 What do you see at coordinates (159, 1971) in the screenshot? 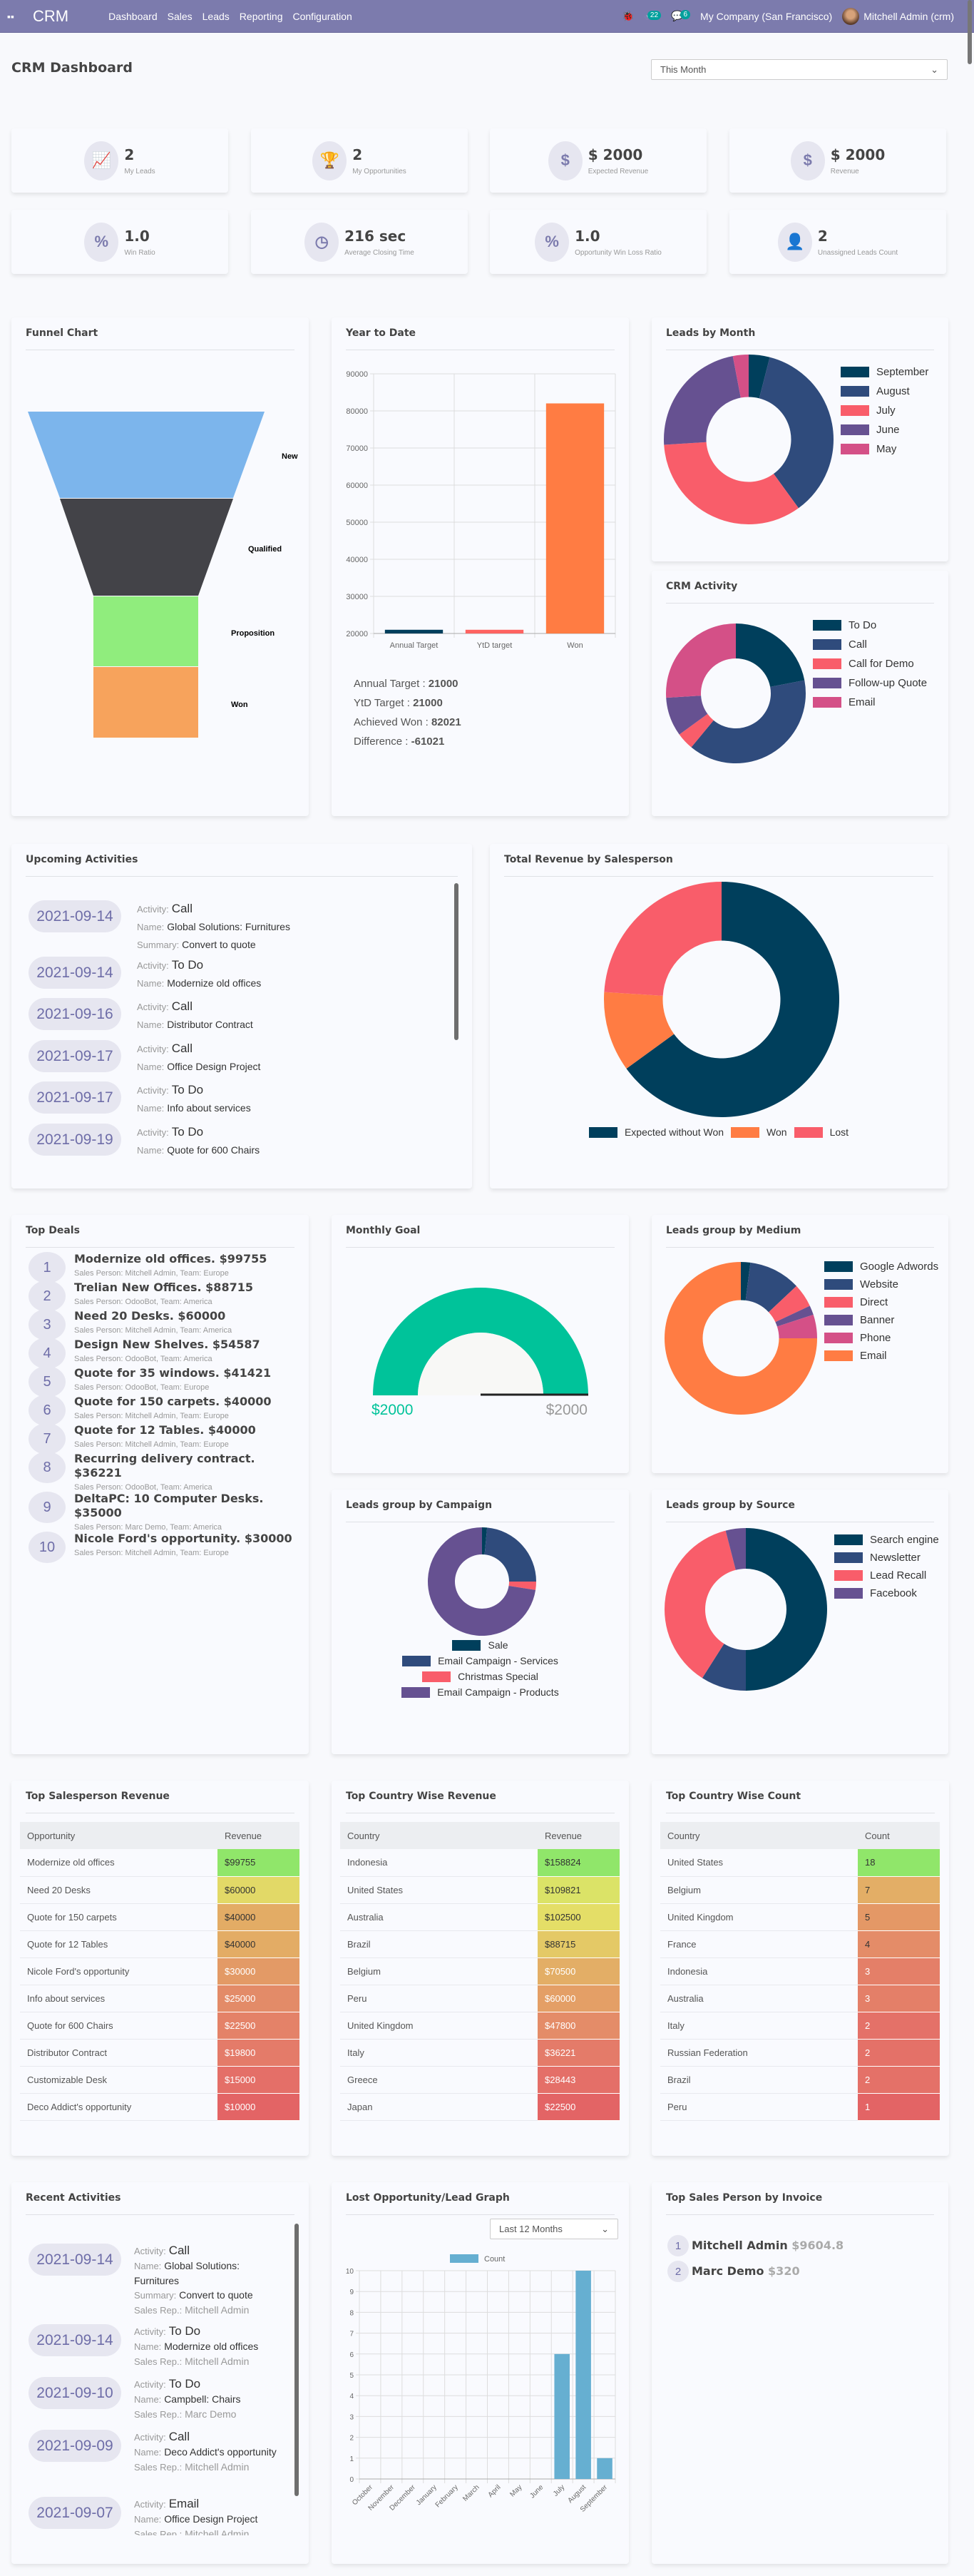
I see `table-row: Nicole Ford's opportunity $30000` at bounding box center [159, 1971].